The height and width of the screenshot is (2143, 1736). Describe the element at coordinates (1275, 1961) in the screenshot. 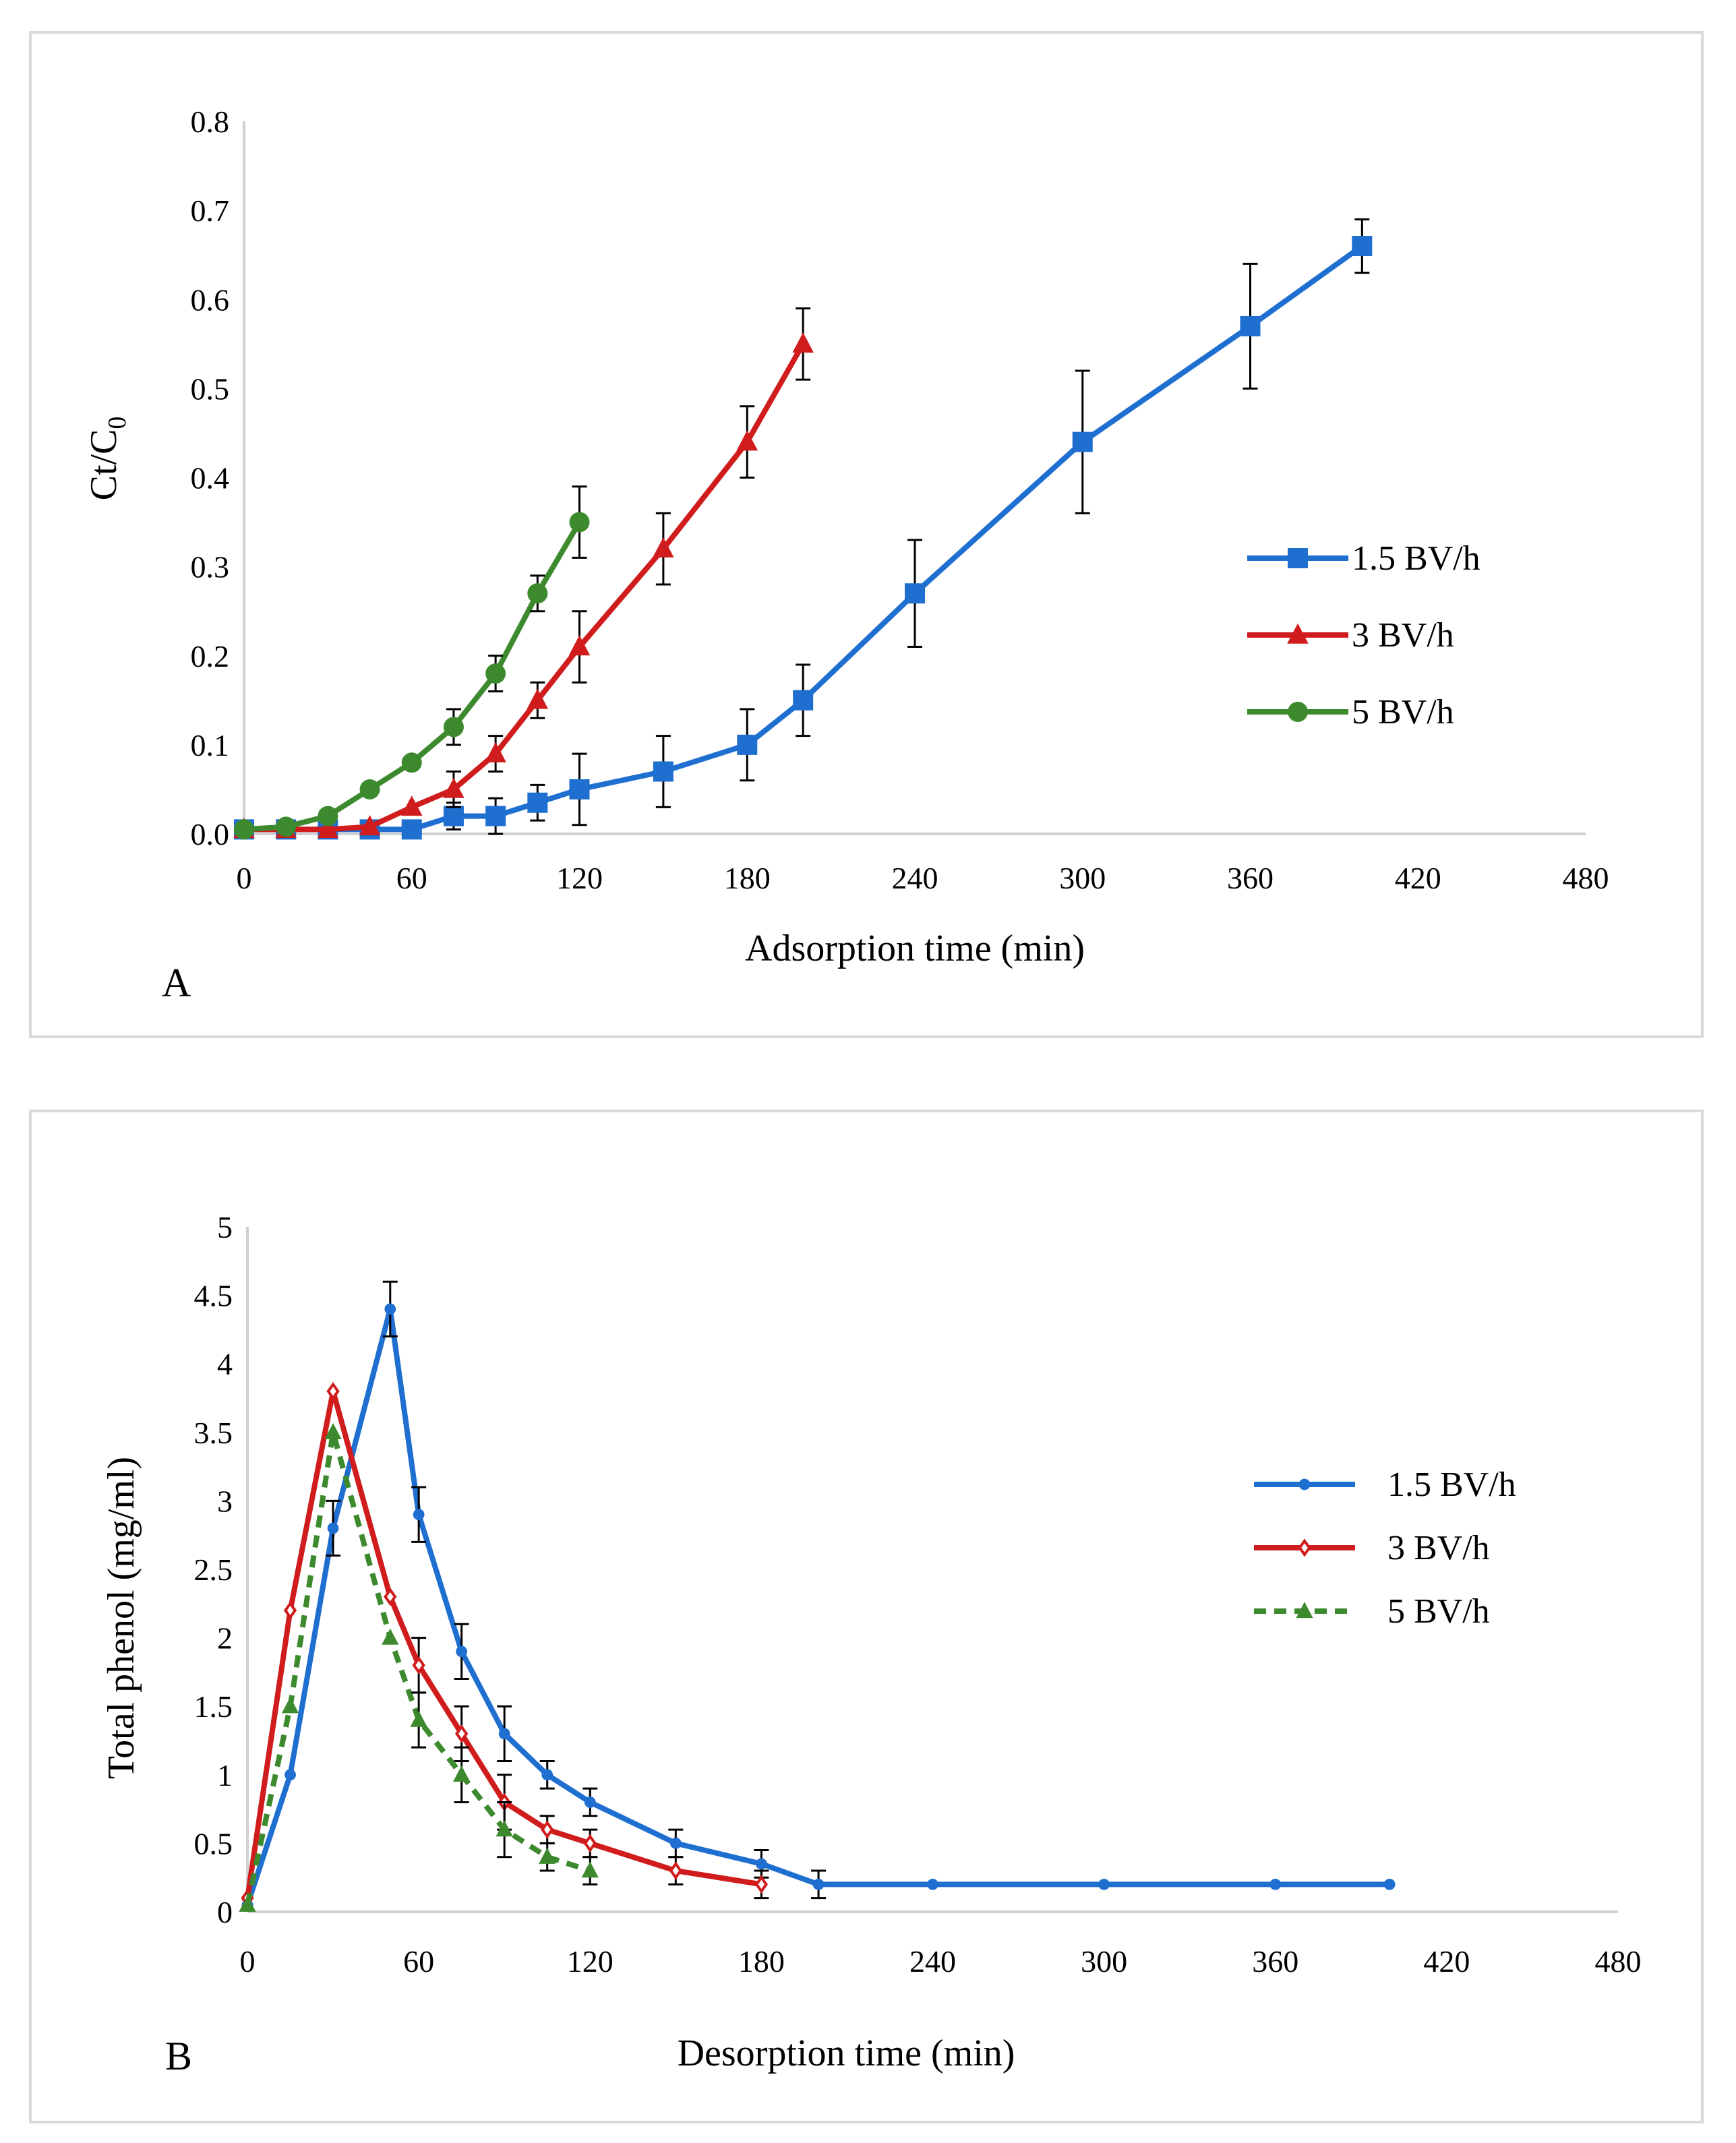

I see `x-tick-label: 360` at that location.